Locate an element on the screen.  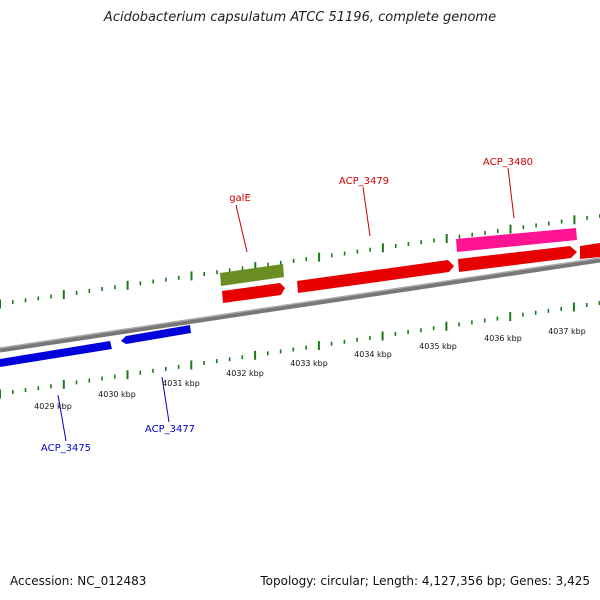
scale-label: 4032 kbp is located at coordinates (245, 373).